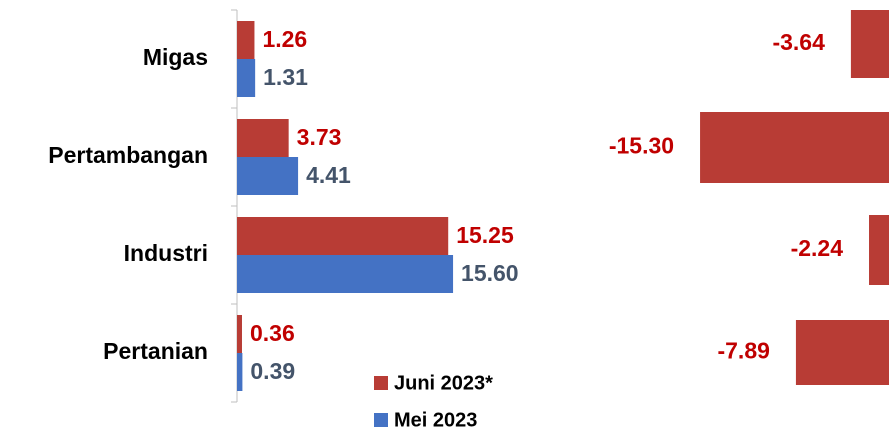 This screenshot has height=432, width=889. I want to click on legend-label: Mei 2023, so click(435, 420).